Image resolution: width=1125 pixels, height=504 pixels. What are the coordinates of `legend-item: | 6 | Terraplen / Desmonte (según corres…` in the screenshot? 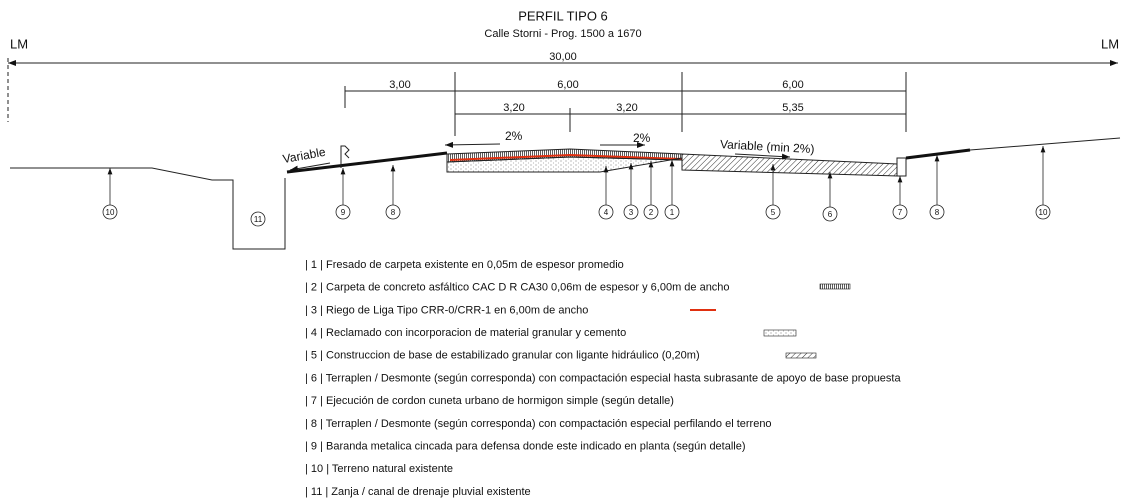 It's located at (603, 378).